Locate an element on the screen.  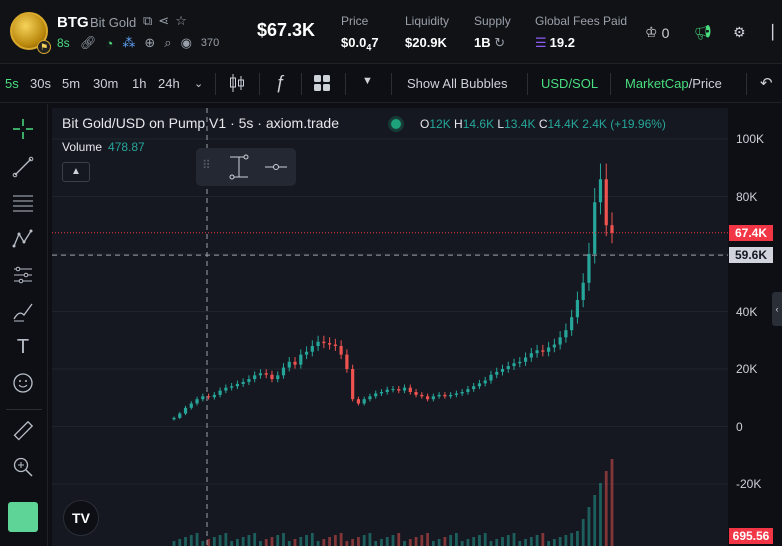
timeframe-5m: 5m is located at coordinates (71, 83).